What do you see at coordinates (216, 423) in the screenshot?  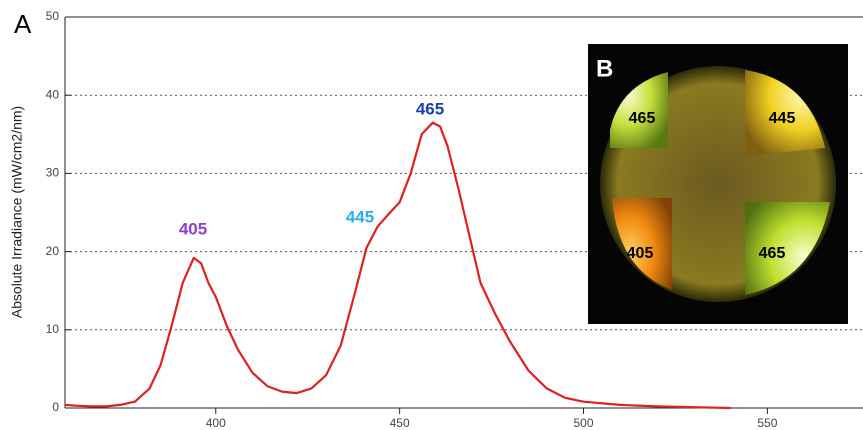 I see `x-tick-label: 400` at bounding box center [216, 423].